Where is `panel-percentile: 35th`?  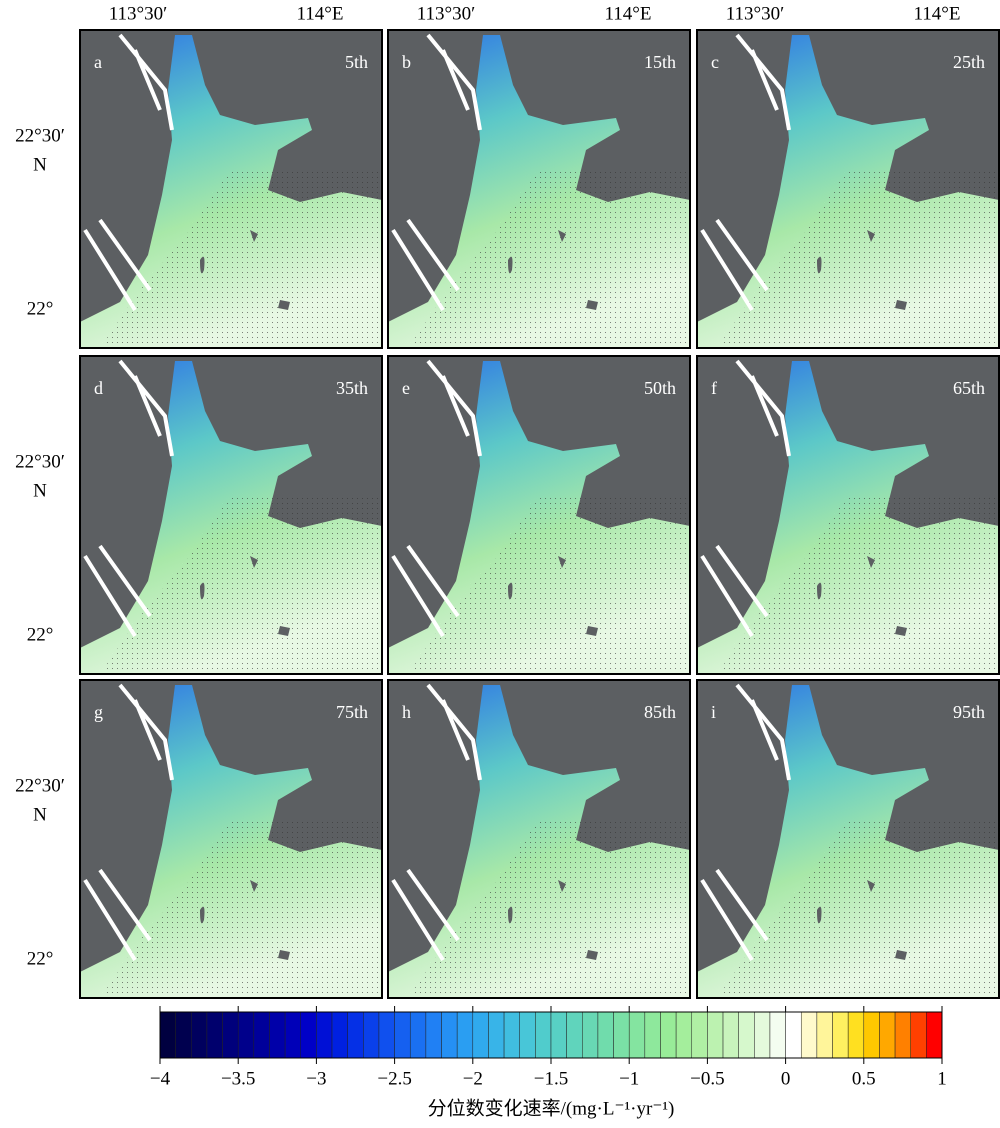
panel-percentile: 35th is located at coordinates (352, 388).